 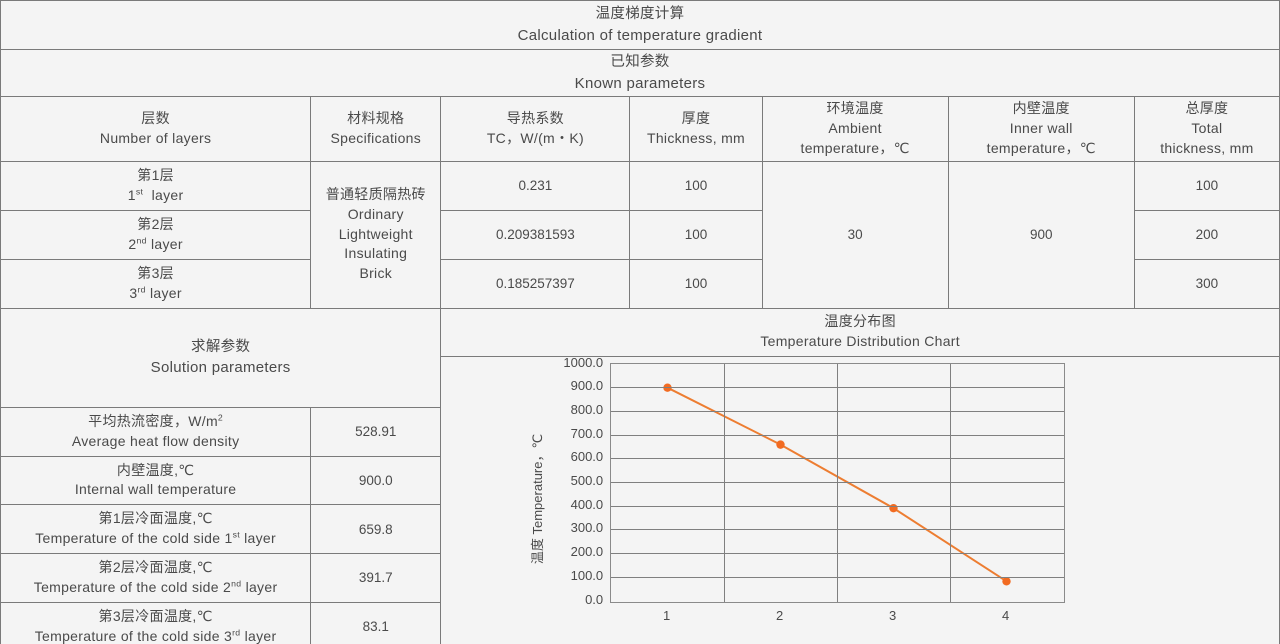 I want to click on col-header-total-thickness-en2: thickness, mm, so click(x=1207, y=147).